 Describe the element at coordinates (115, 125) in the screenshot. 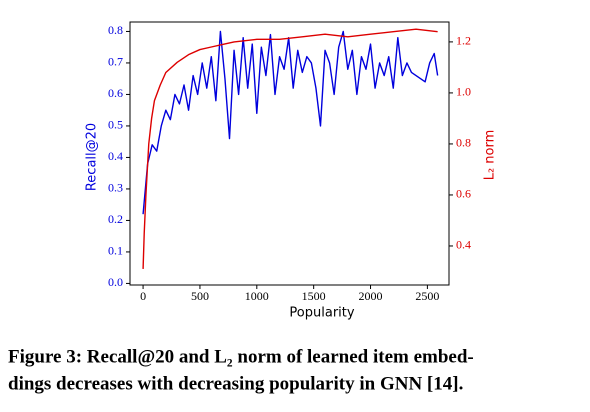

I see `y-tick-label: 0.5` at that location.